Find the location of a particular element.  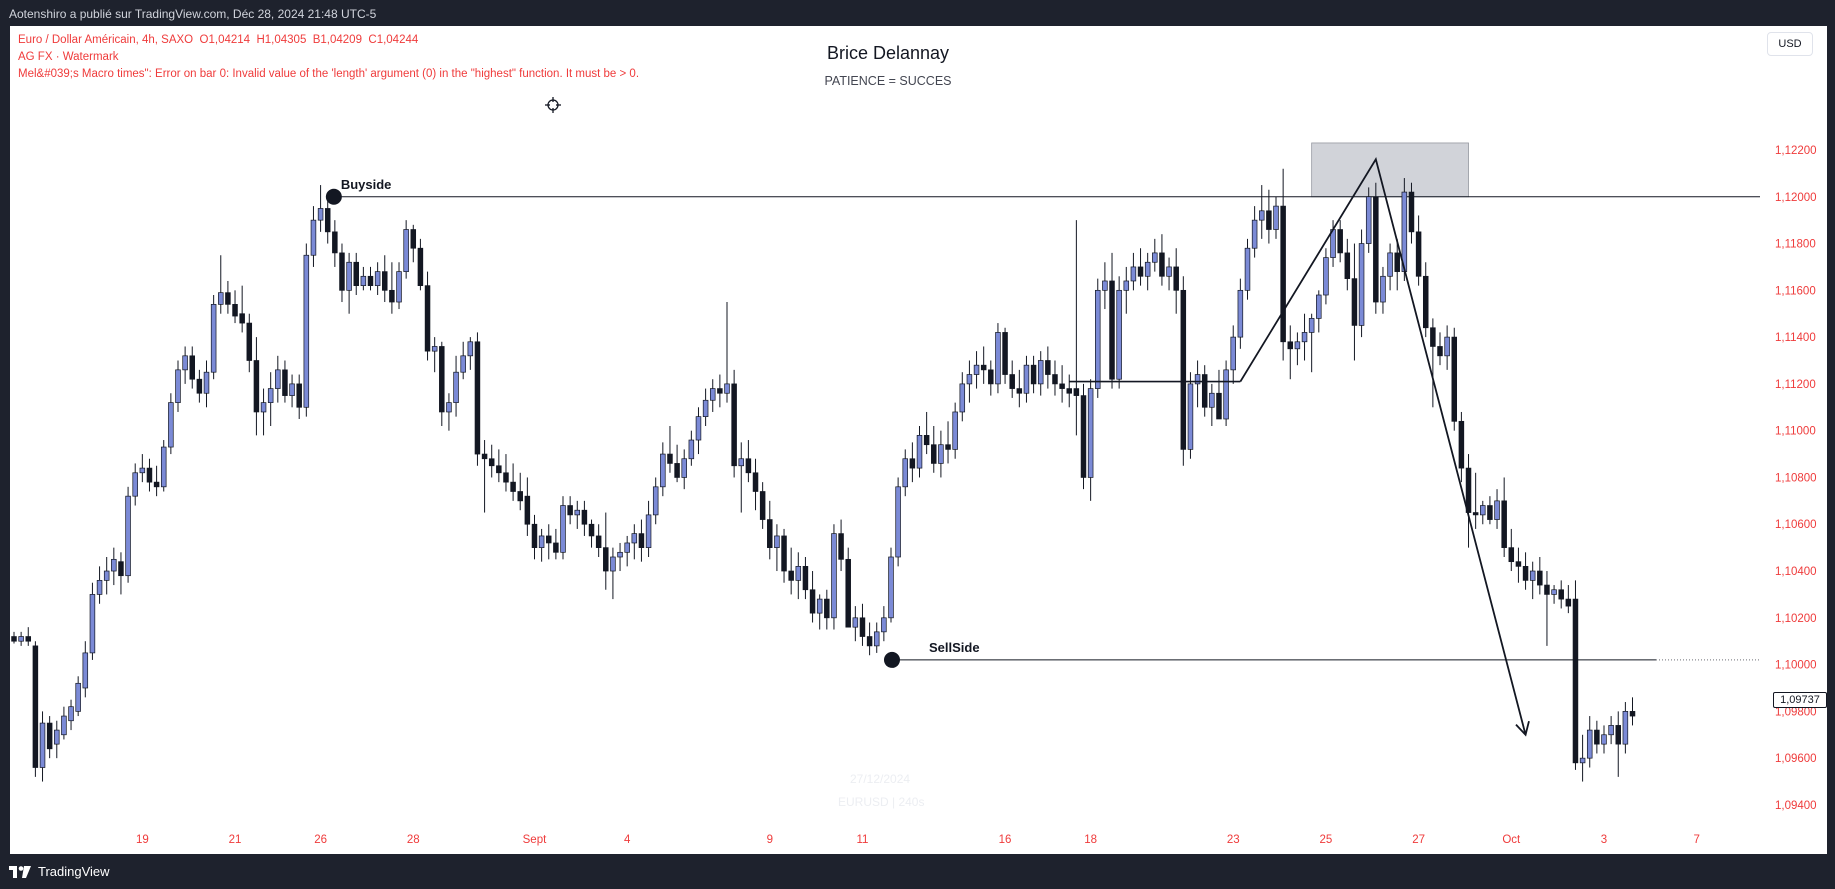

time-tick-label: 23 is located at coordinates (1233, 840).